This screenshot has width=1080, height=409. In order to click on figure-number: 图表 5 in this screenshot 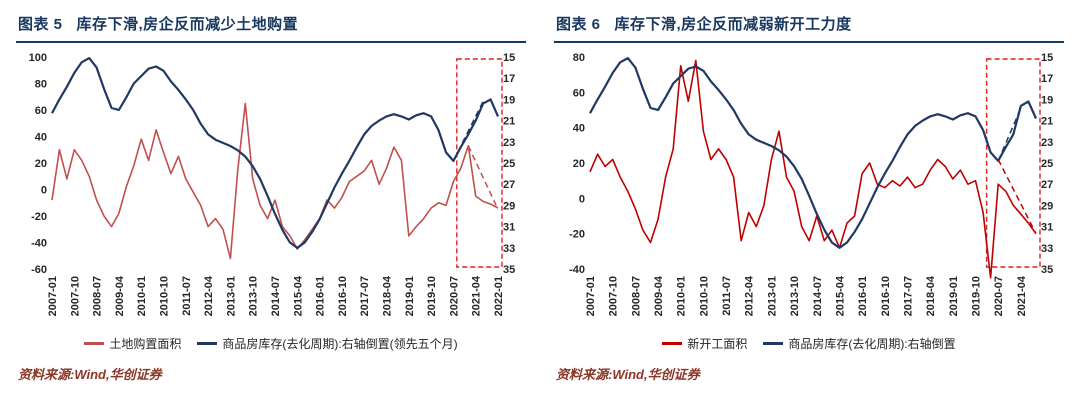, I will do `click(40, 24)`.